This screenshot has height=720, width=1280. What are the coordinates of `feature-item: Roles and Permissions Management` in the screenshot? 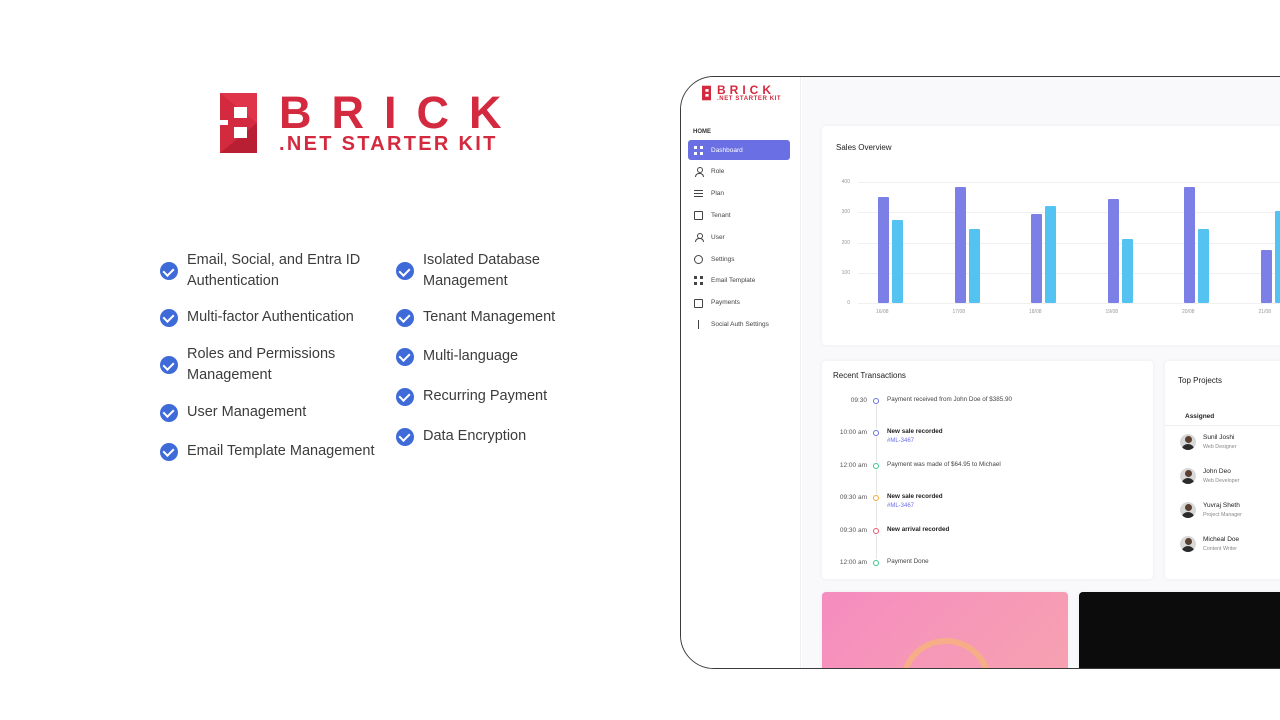 It's located at (247, 365).